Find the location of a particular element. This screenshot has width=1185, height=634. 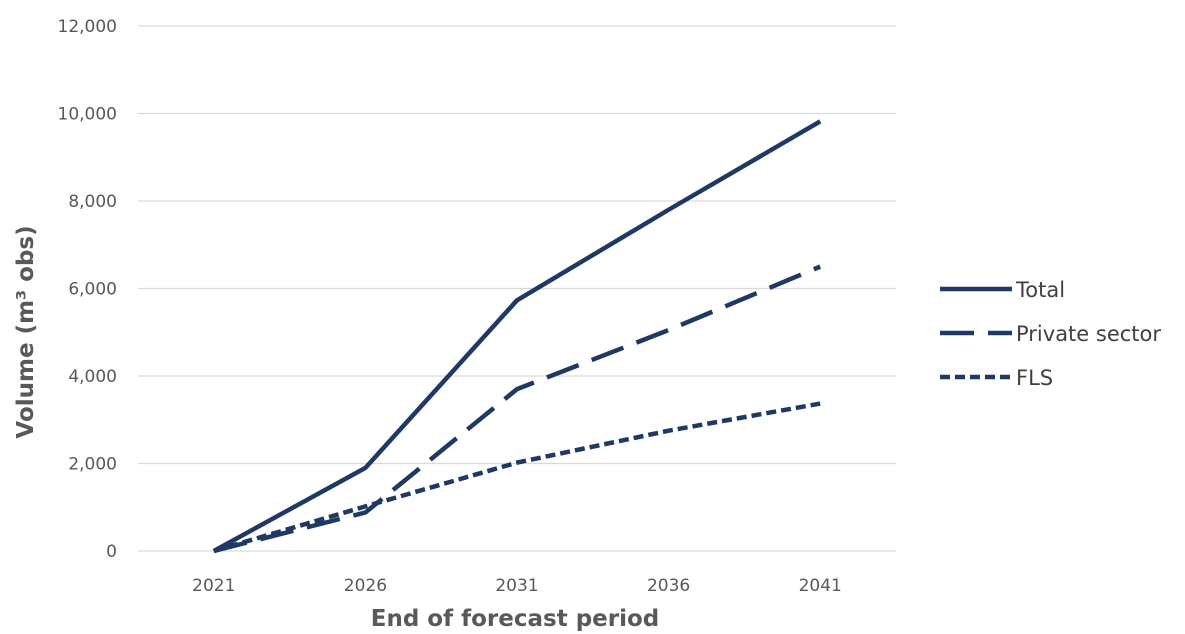

y-tick-label: 0 is located at coordinates (111, 552).